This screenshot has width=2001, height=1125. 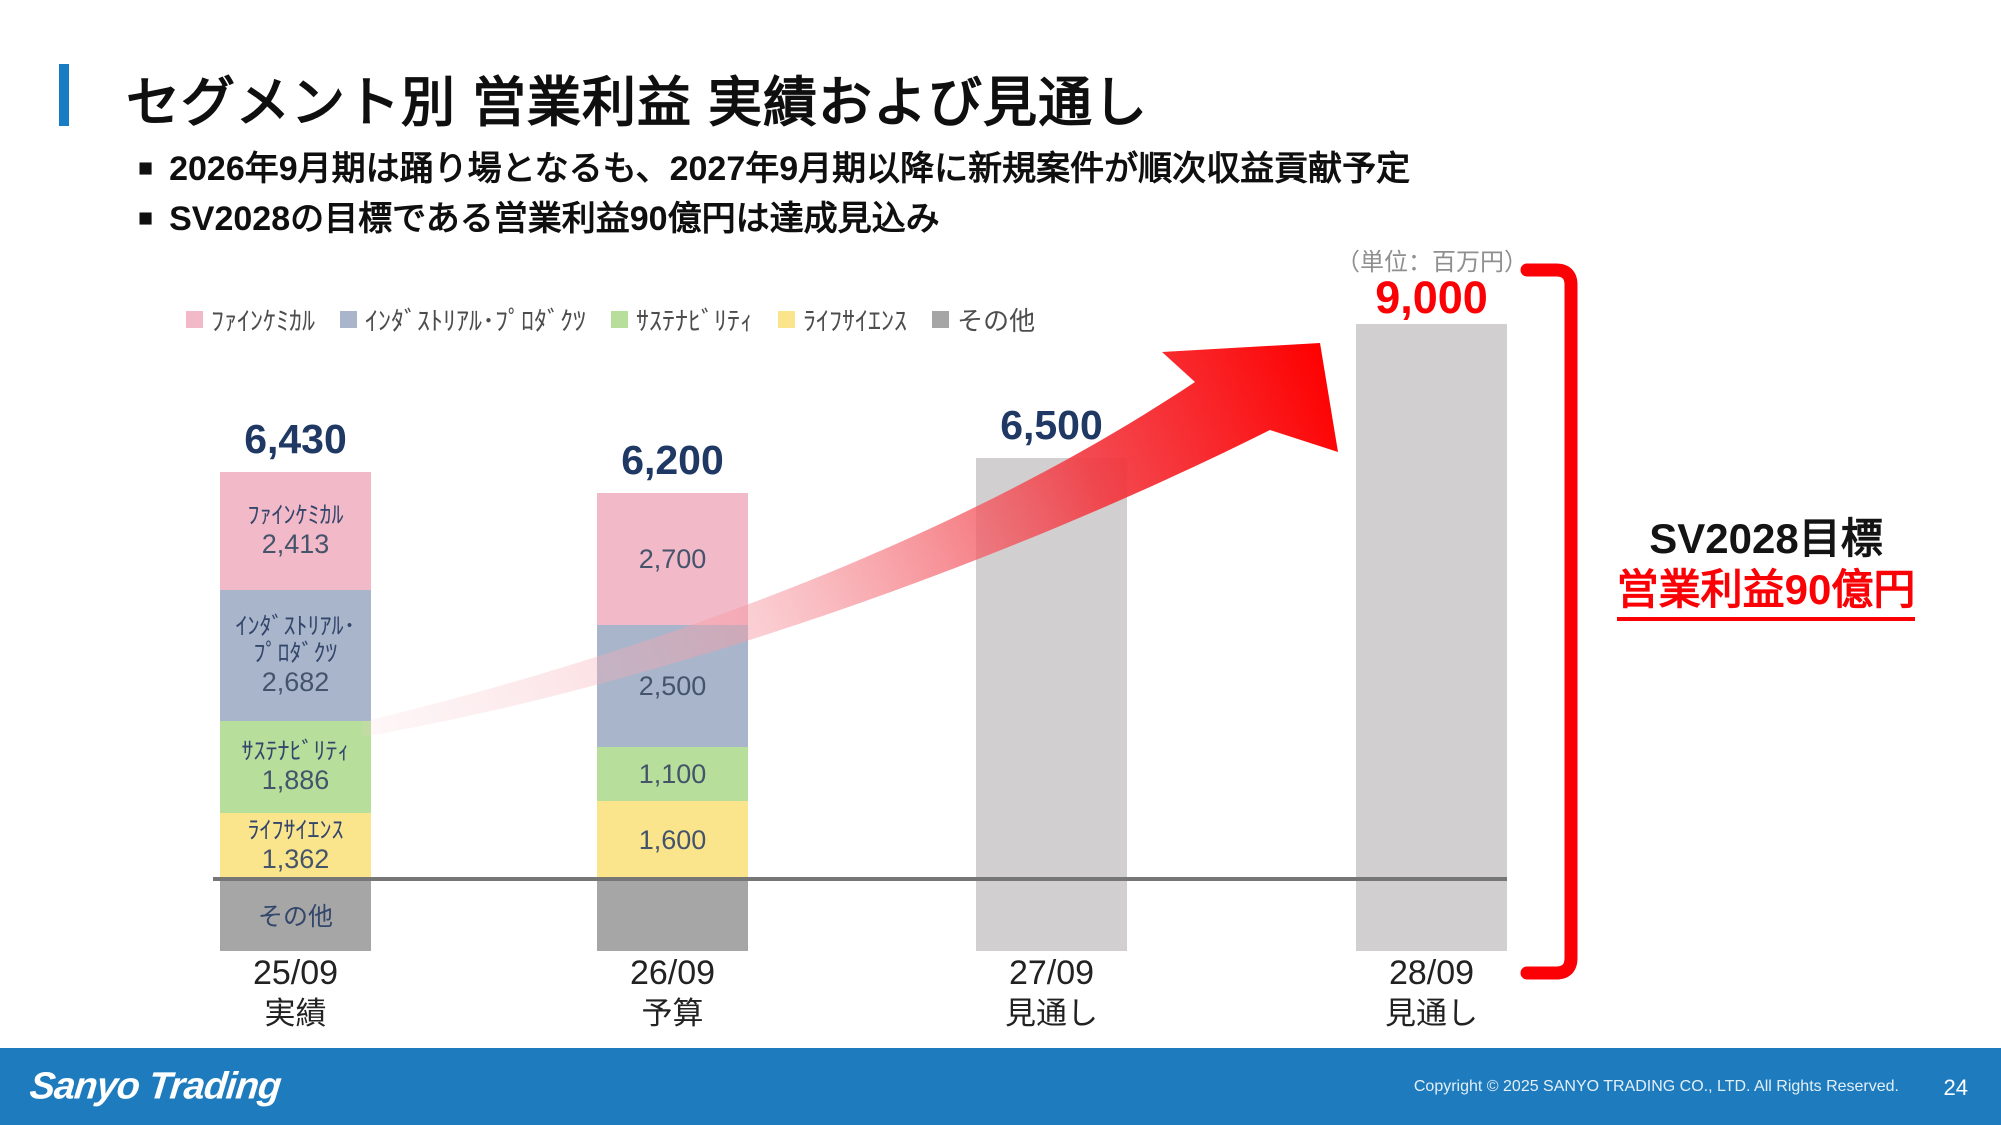 I want to click on x-label-period: 25/09, so click(x=295, y=973).